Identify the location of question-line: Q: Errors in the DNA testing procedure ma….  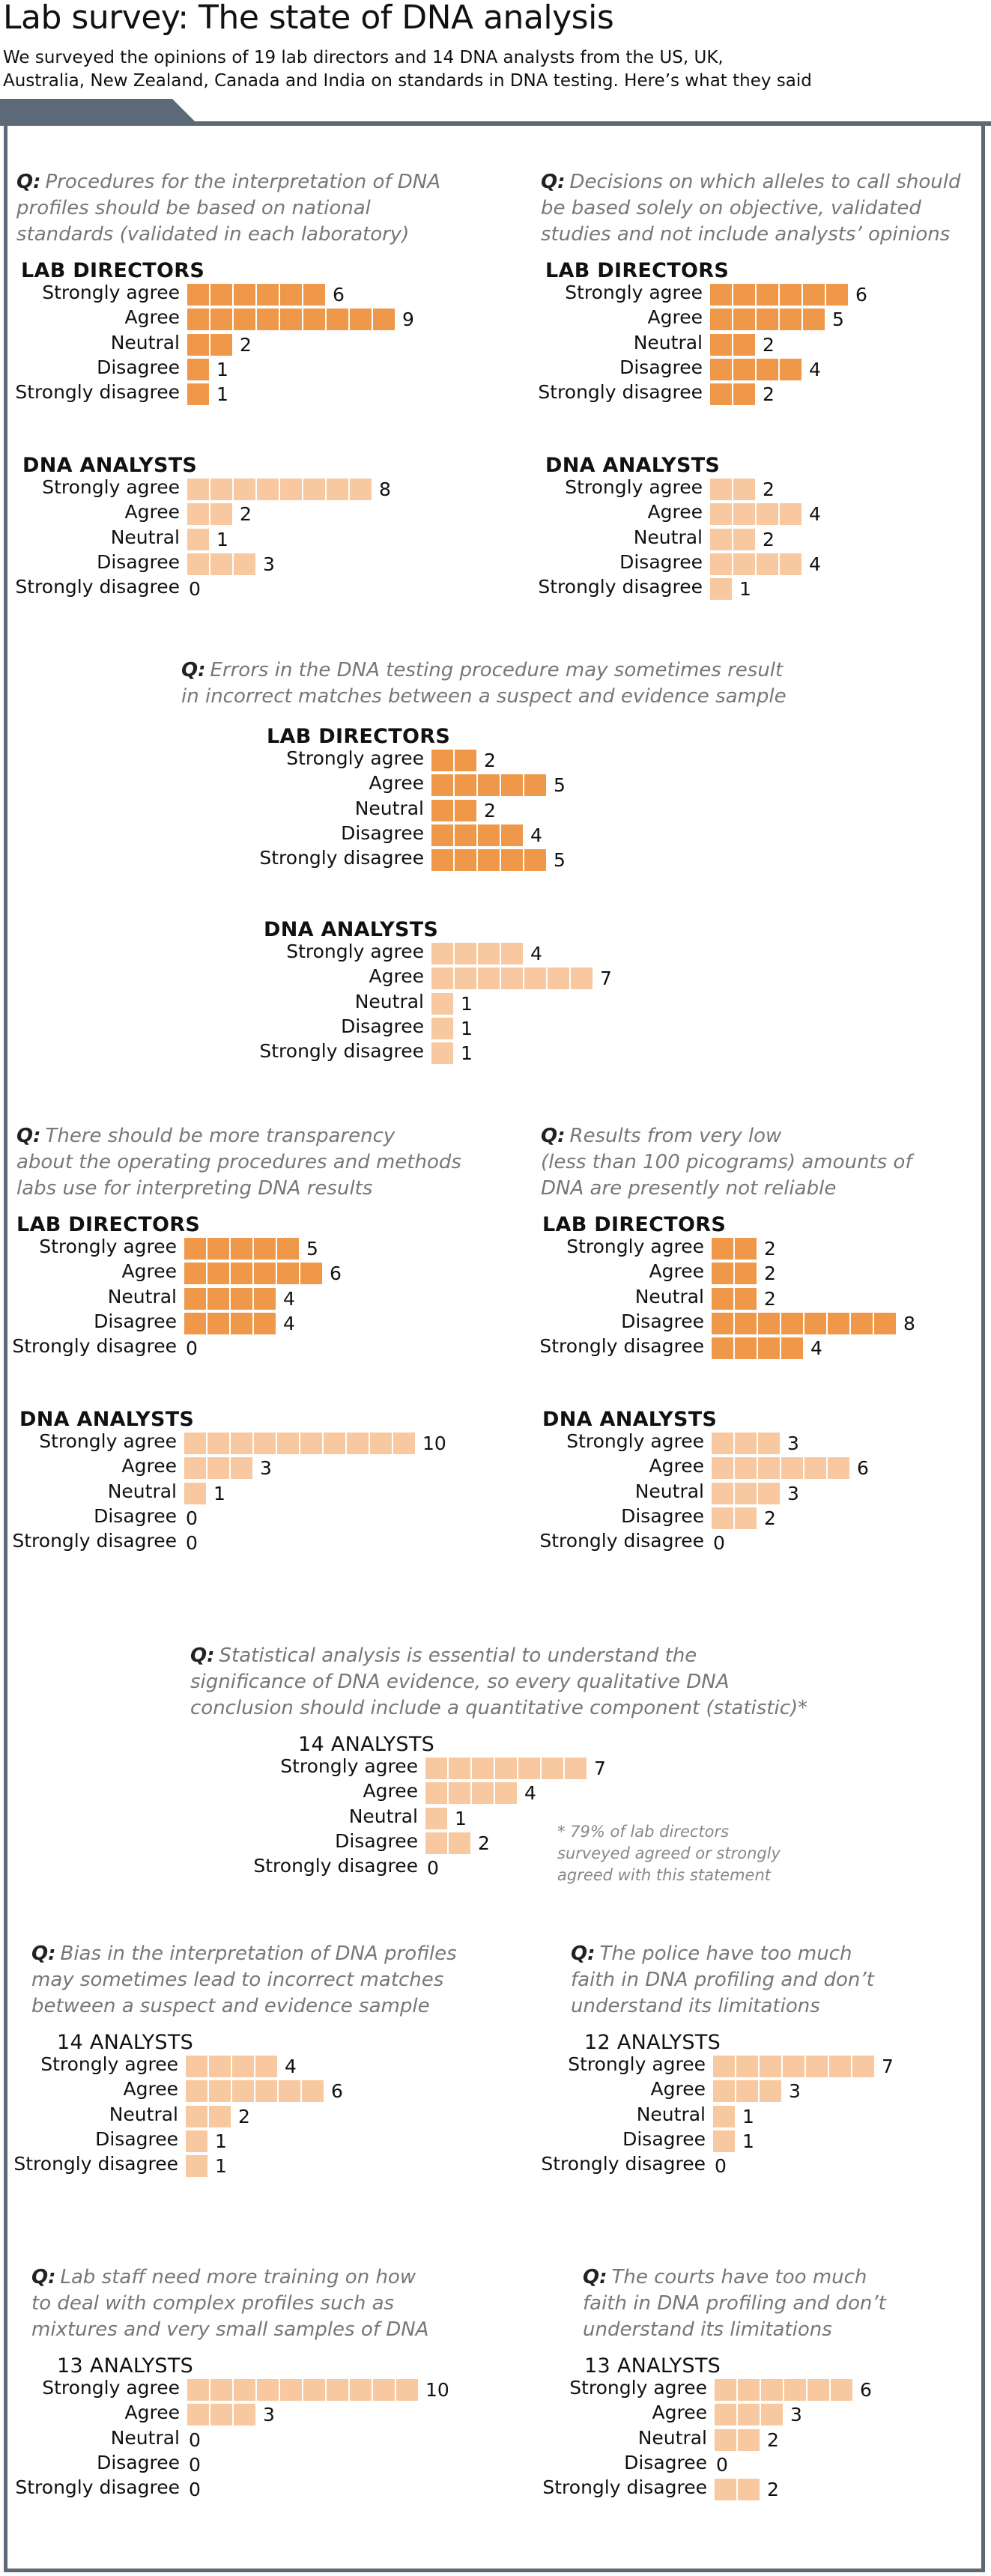
(482, 670).